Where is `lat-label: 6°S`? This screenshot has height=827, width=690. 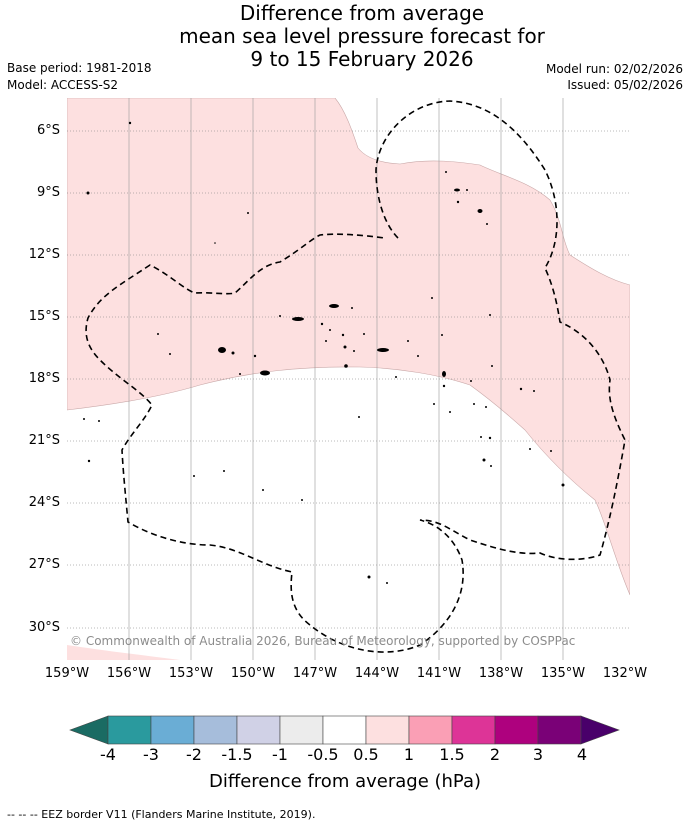 lat-label: 6°S is located at coordinates (48, 130).